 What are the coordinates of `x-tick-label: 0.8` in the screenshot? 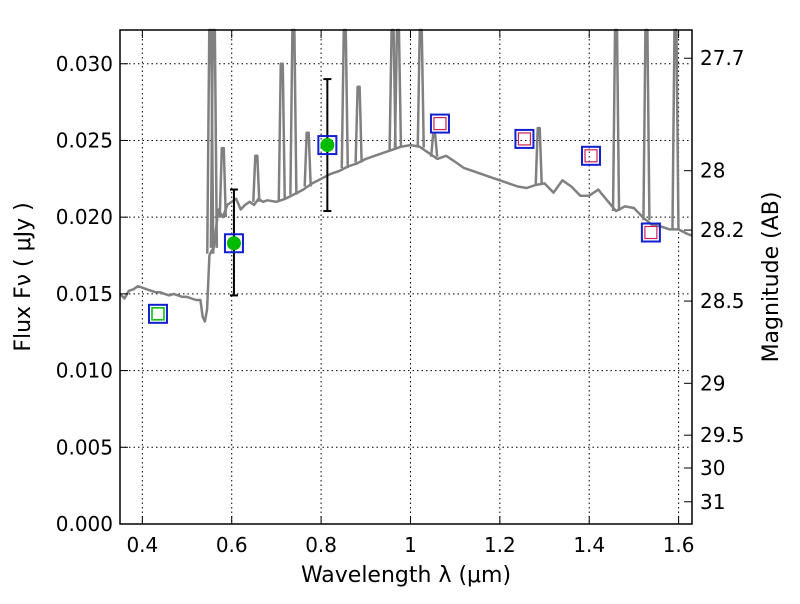 It's located at (321, 545).